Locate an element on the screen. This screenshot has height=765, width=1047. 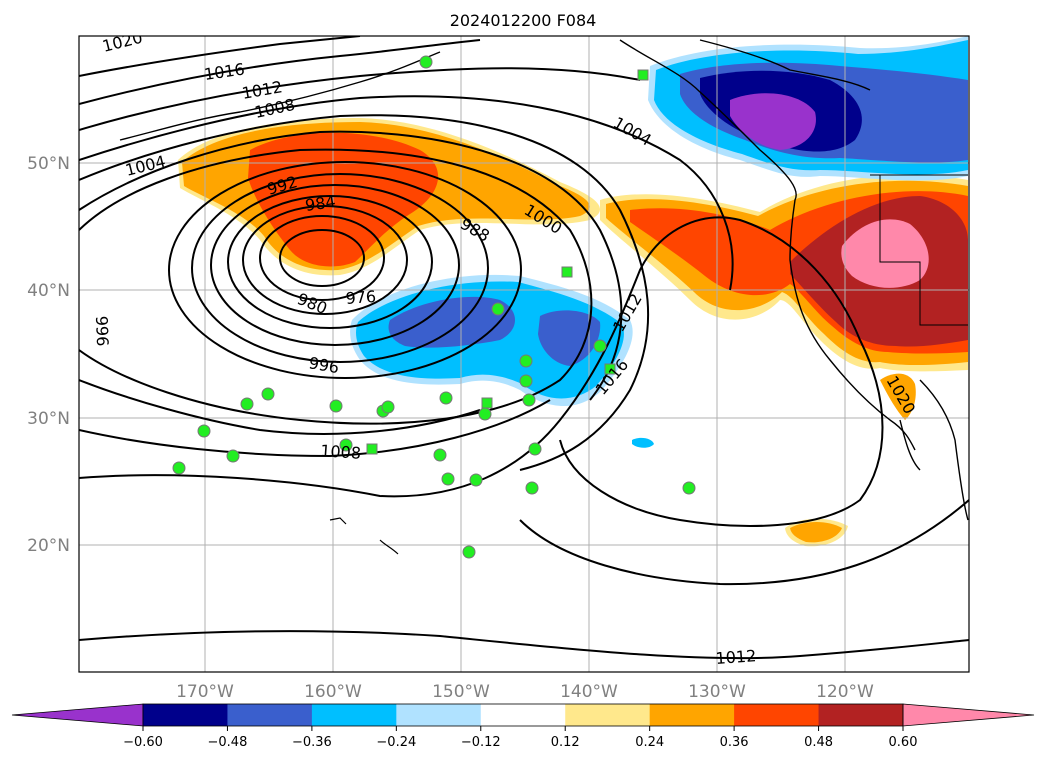
lon-label: 130°W is located at coordinates (717, 692).